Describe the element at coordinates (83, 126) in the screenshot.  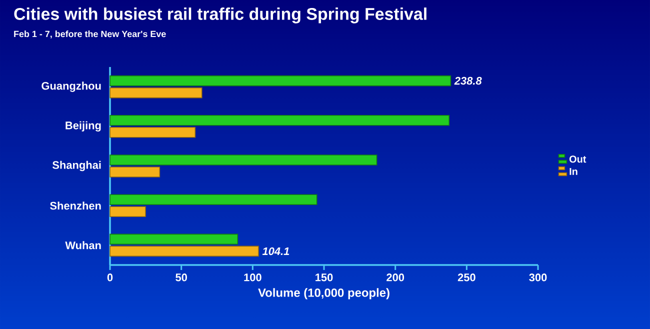
I see `y-tick-label: Beijing` at that location.